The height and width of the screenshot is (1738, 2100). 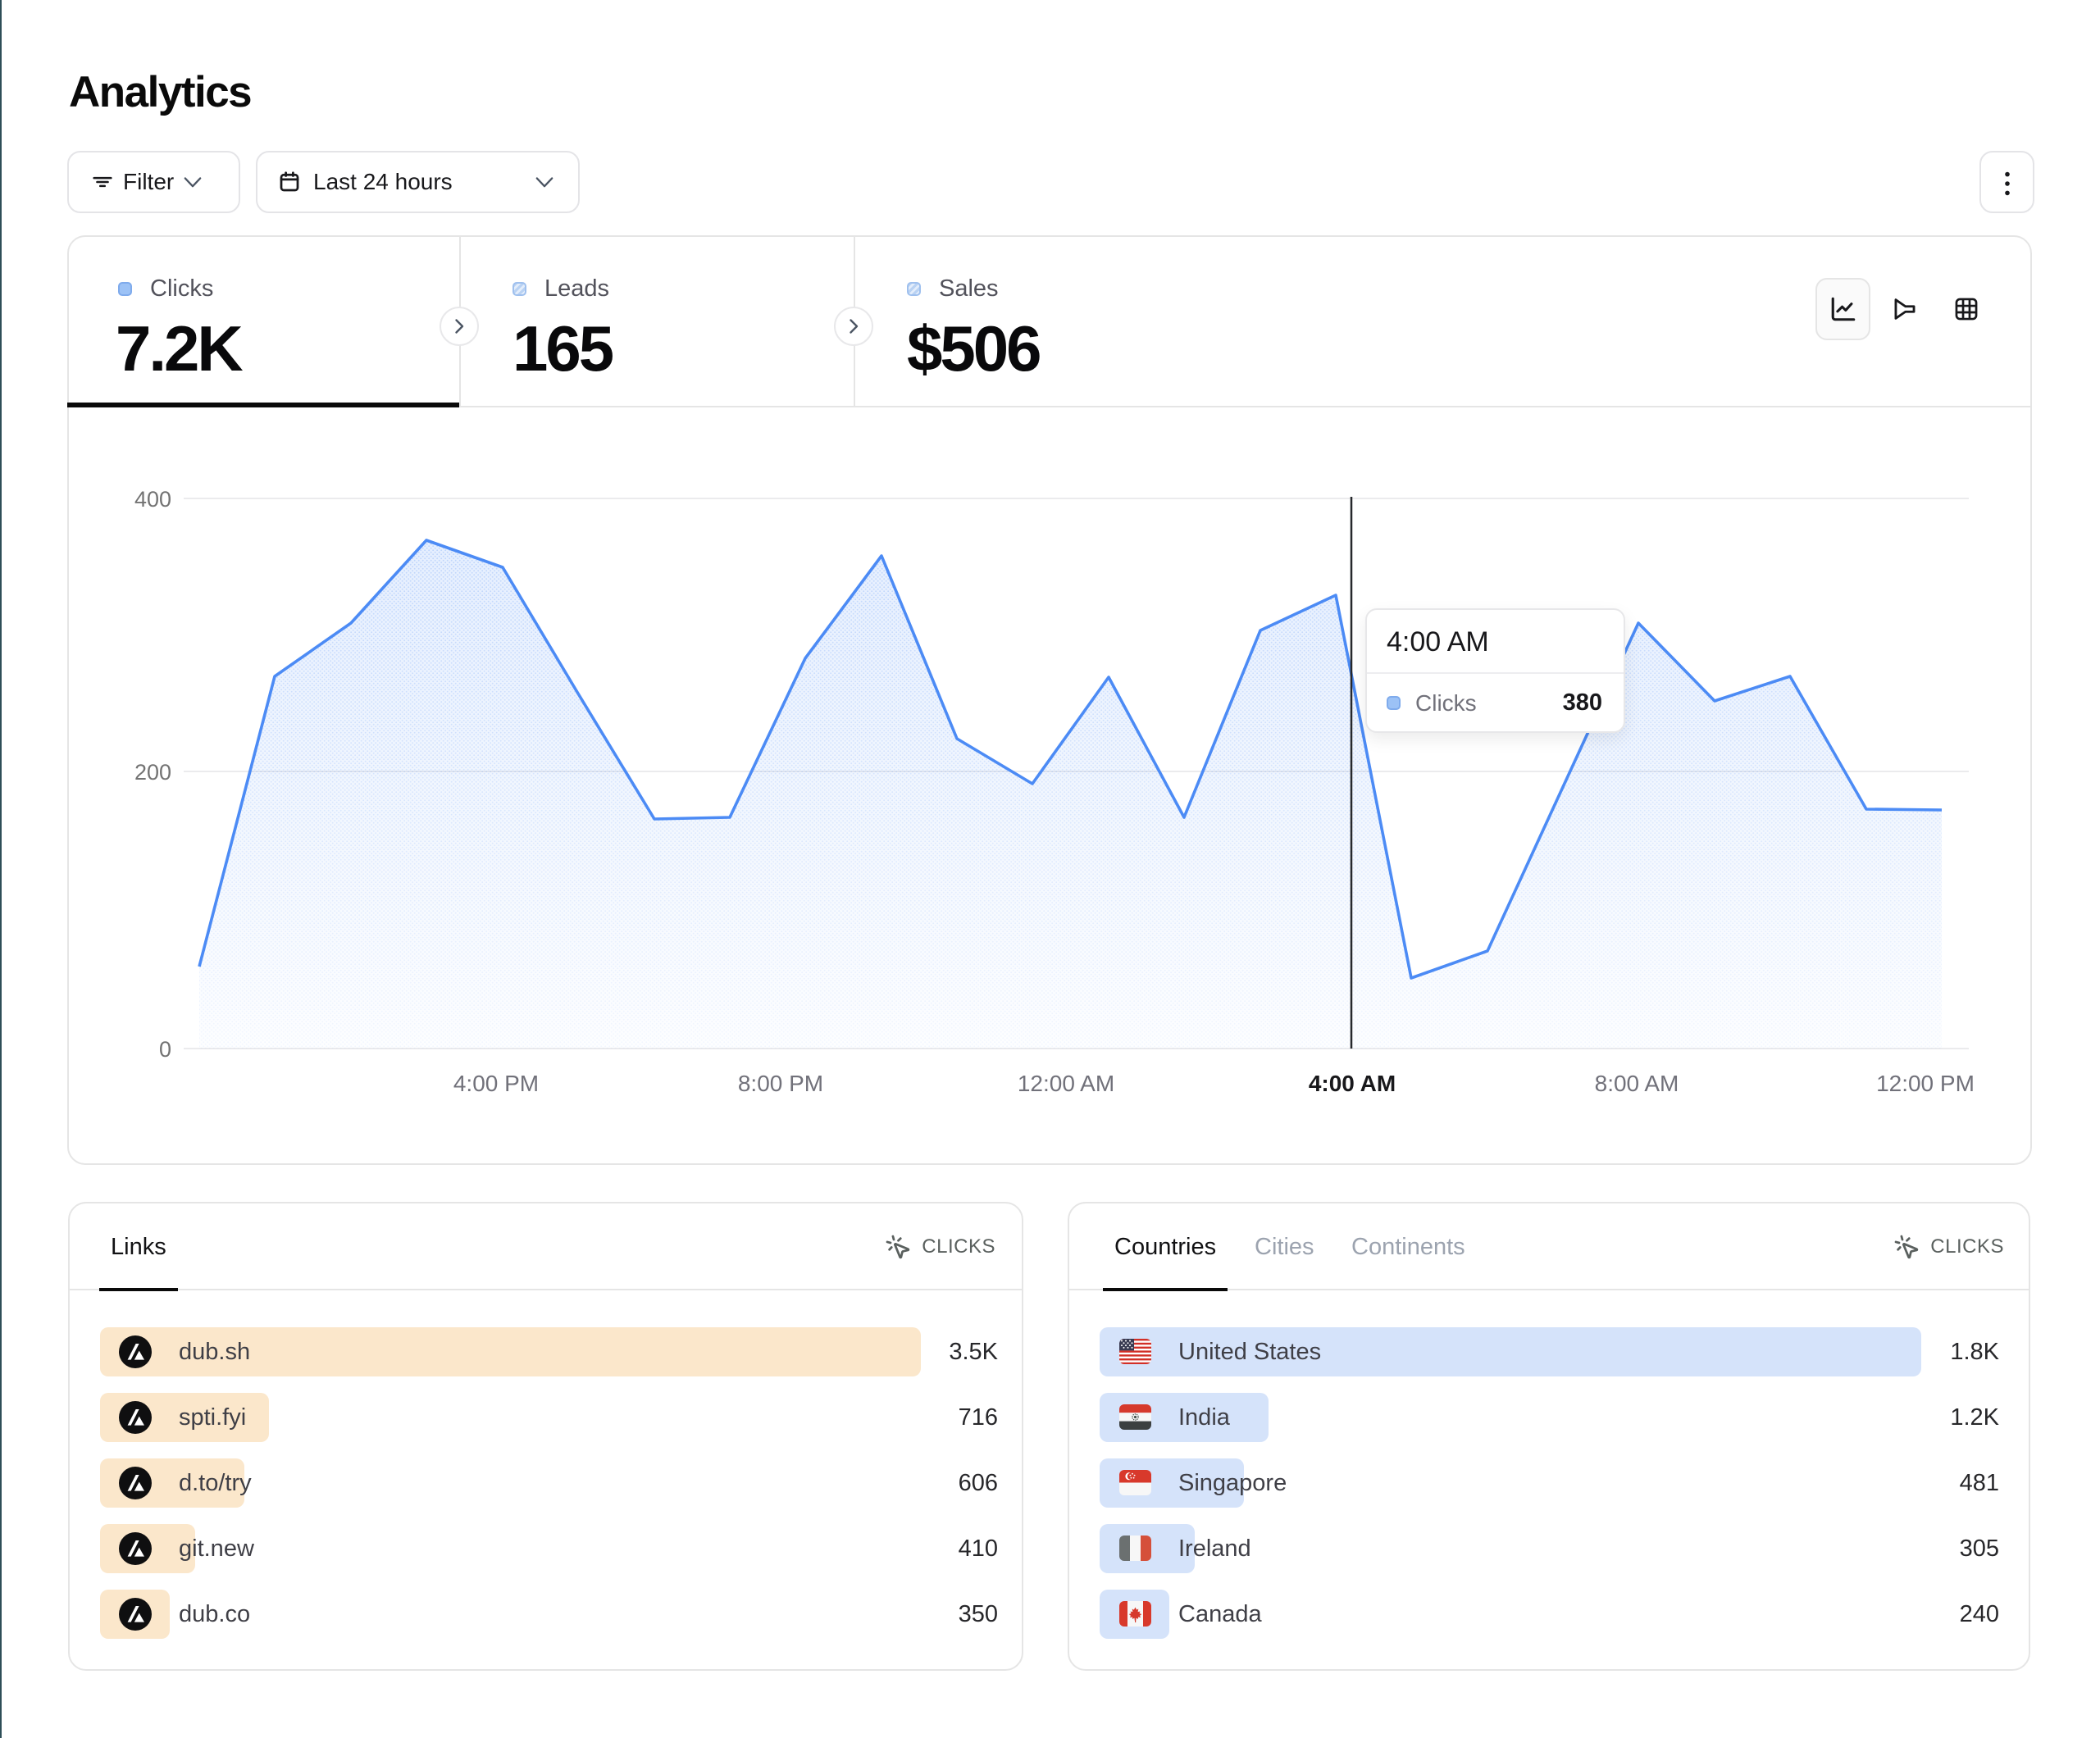 I want to click on svg-text: 4:00 PM, so click(x=496, y=1083).